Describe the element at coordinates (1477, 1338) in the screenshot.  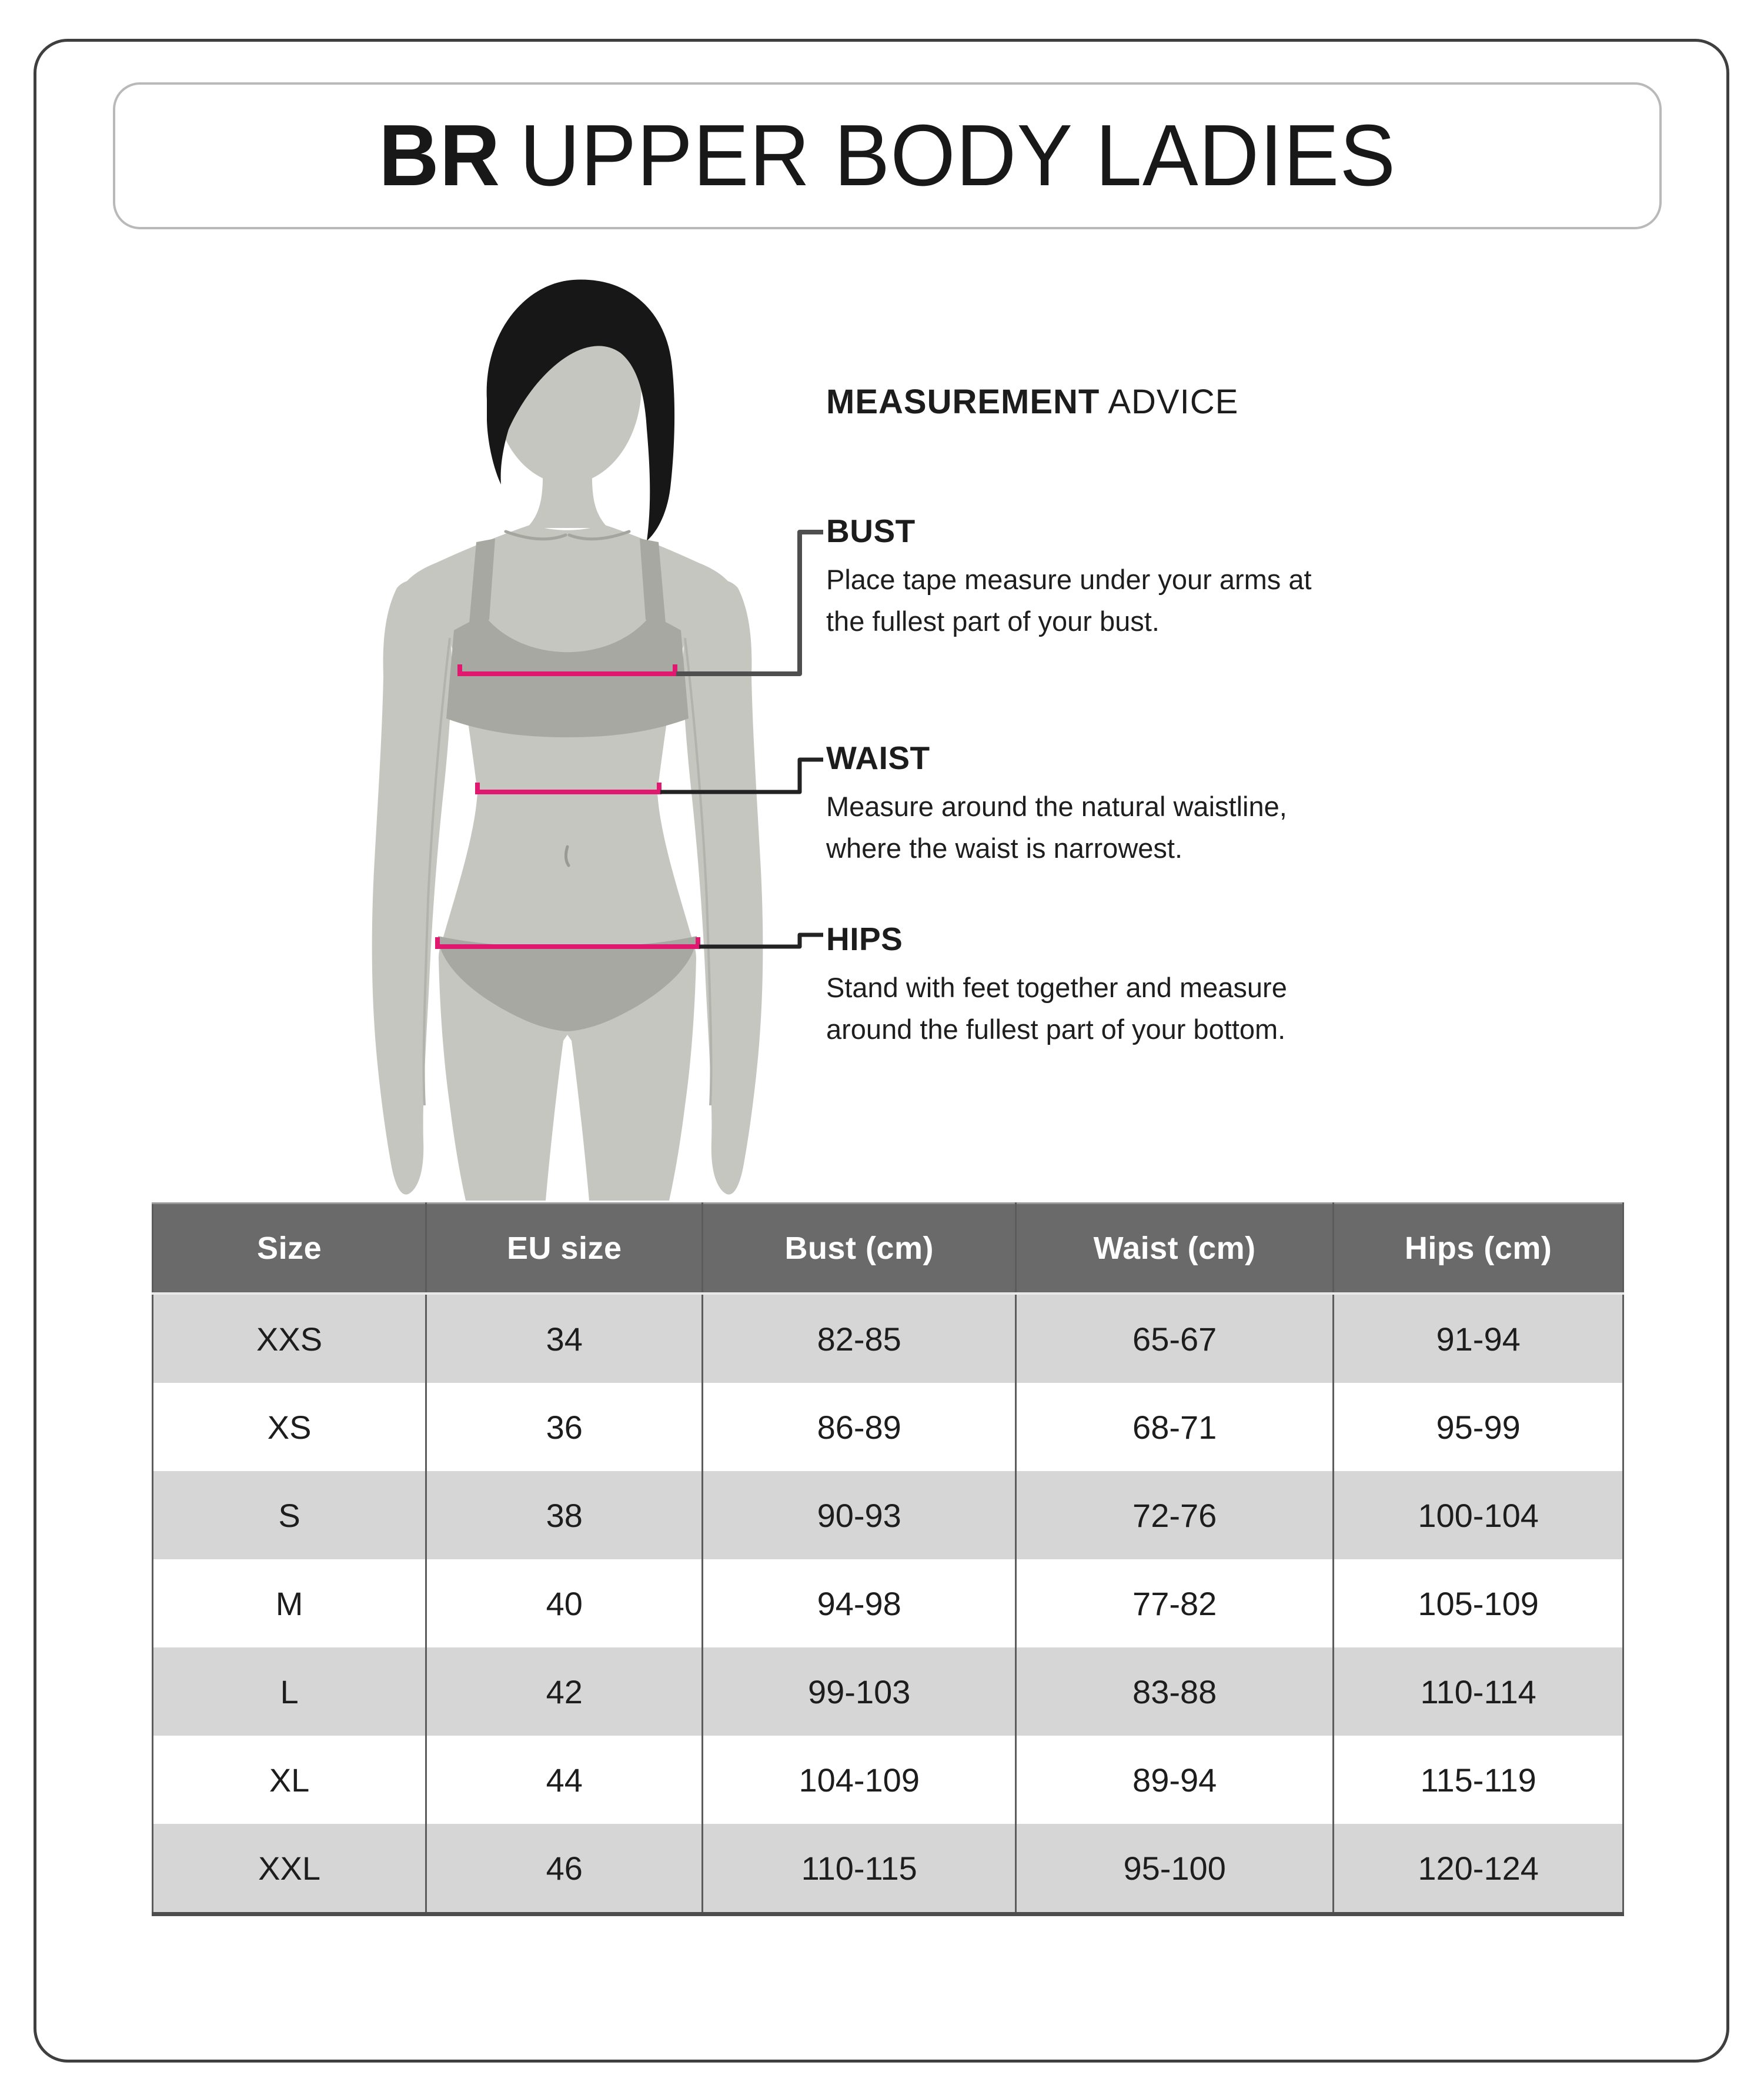
I see `table-cell: 91-94` at that location.